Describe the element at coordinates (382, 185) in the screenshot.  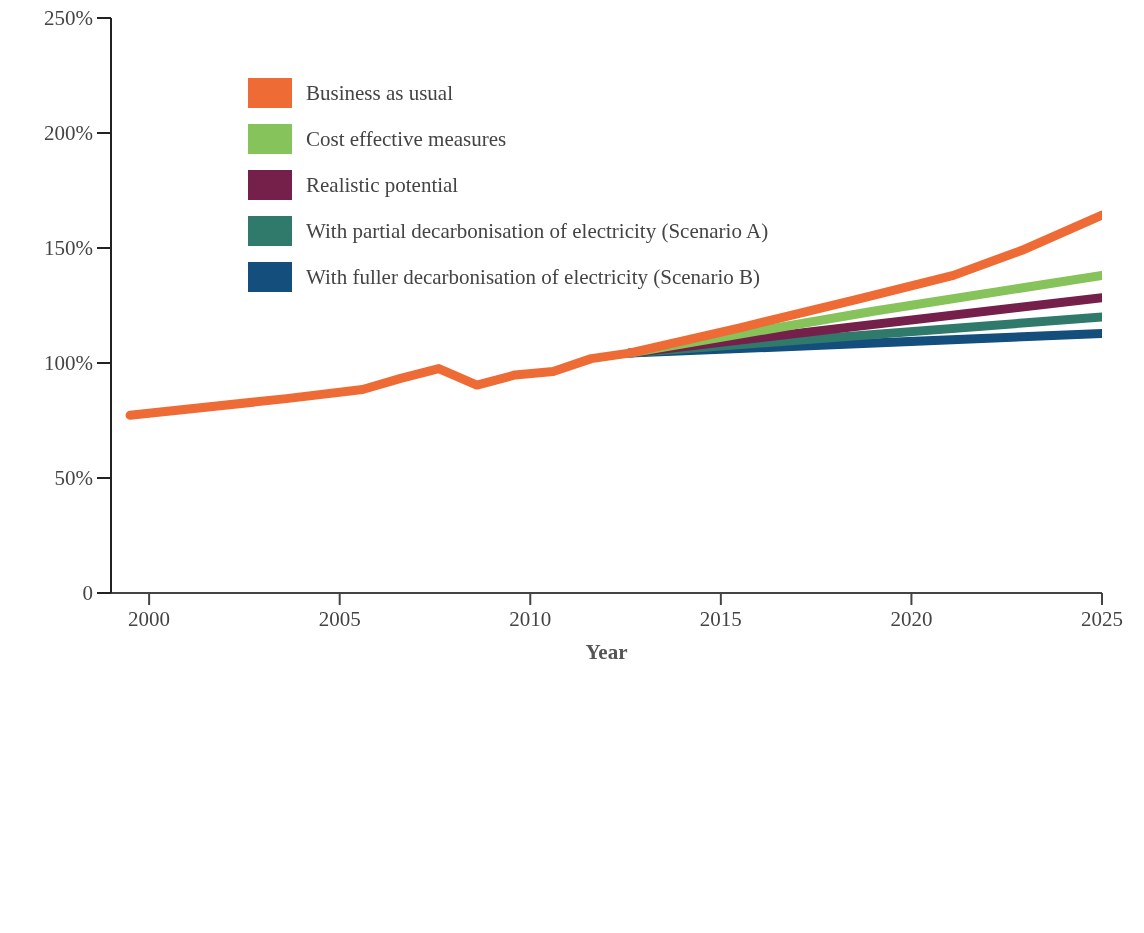
I see `legend-label: Realistic potential` at that location.